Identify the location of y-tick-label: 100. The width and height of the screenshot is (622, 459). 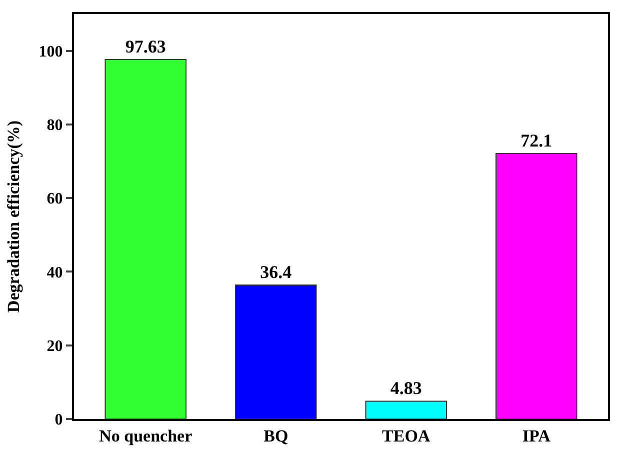
(50, 51).